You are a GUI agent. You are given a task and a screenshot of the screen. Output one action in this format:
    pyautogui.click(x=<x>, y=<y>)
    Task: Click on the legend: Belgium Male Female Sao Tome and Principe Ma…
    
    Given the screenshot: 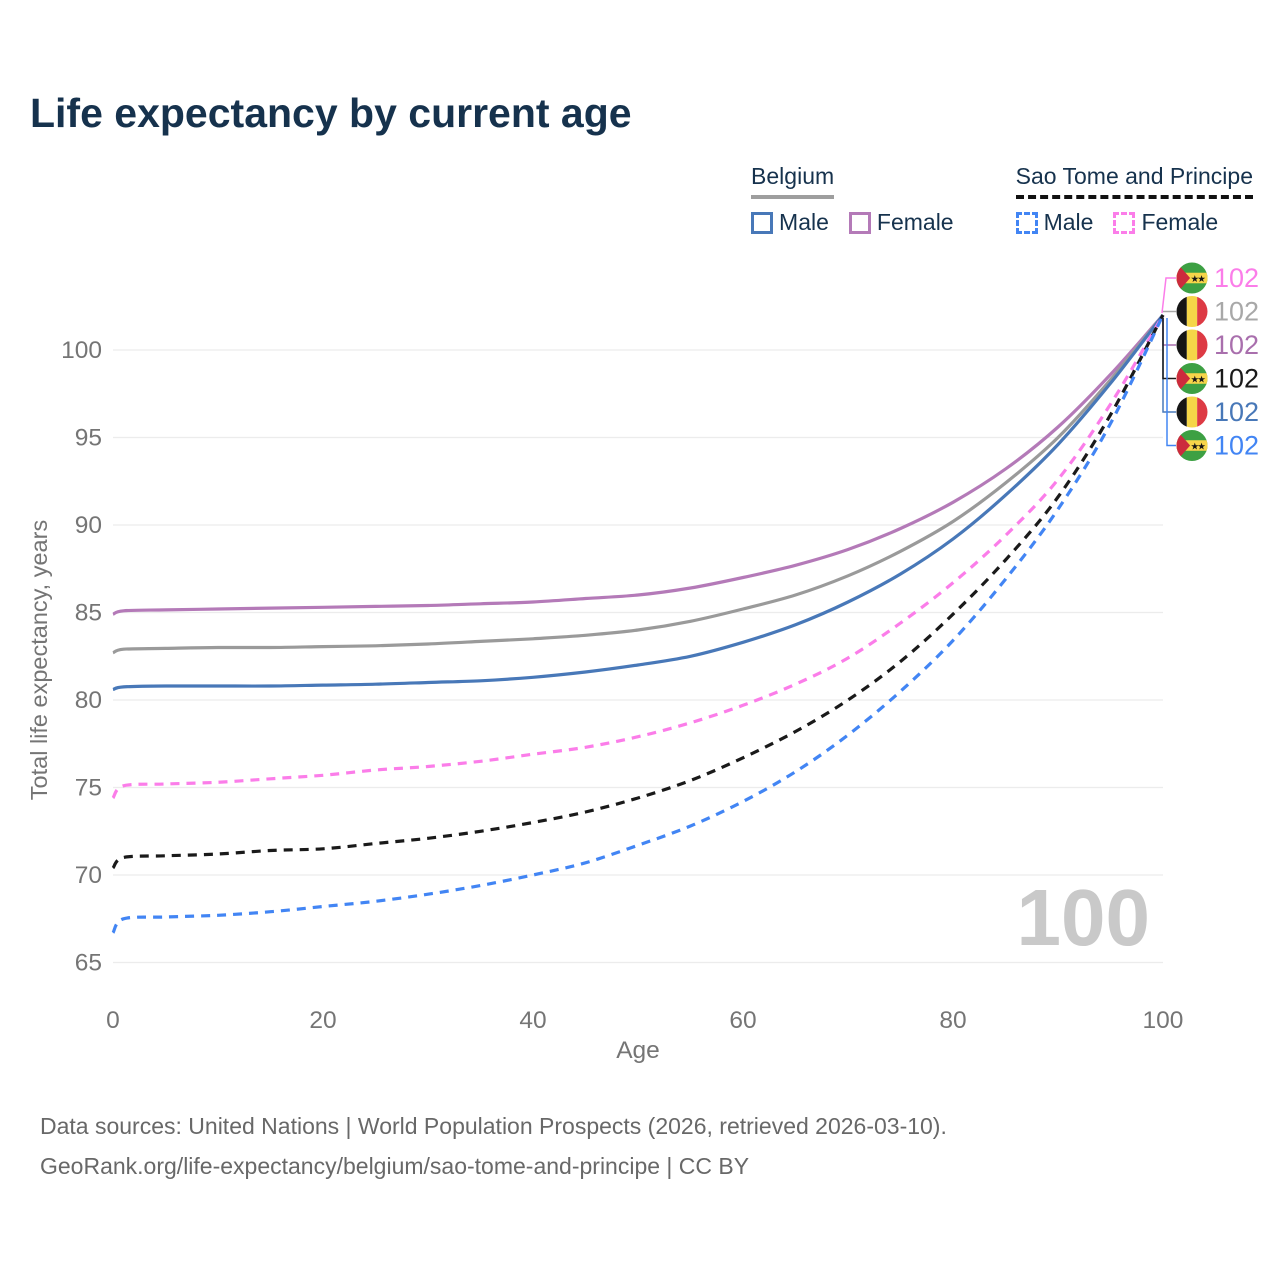 What is the action you would take?
    pyautogui.click(x=1002, y=199)
    